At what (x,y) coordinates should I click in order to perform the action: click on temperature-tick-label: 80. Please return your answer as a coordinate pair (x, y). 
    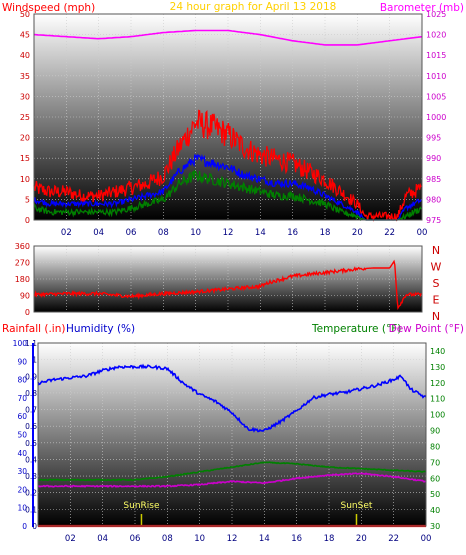
    Looking at the image, I should click on (435, 446).